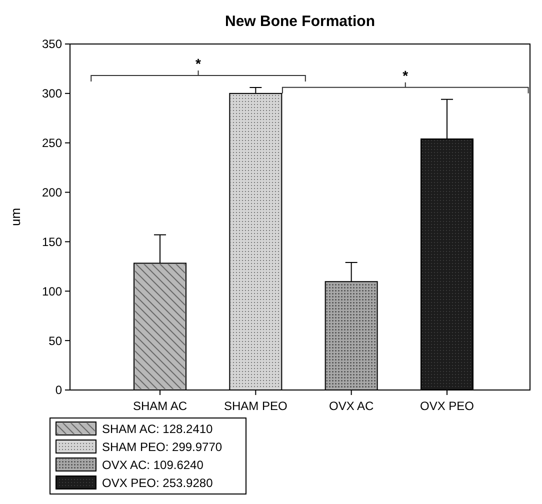 The width and height of the screenshot is (542, 504). What do you see at coordinates (158, 429) in the screenshot?
I see `legend-label: SHAM AC: 128.2410` at bounding box center [158, 429].